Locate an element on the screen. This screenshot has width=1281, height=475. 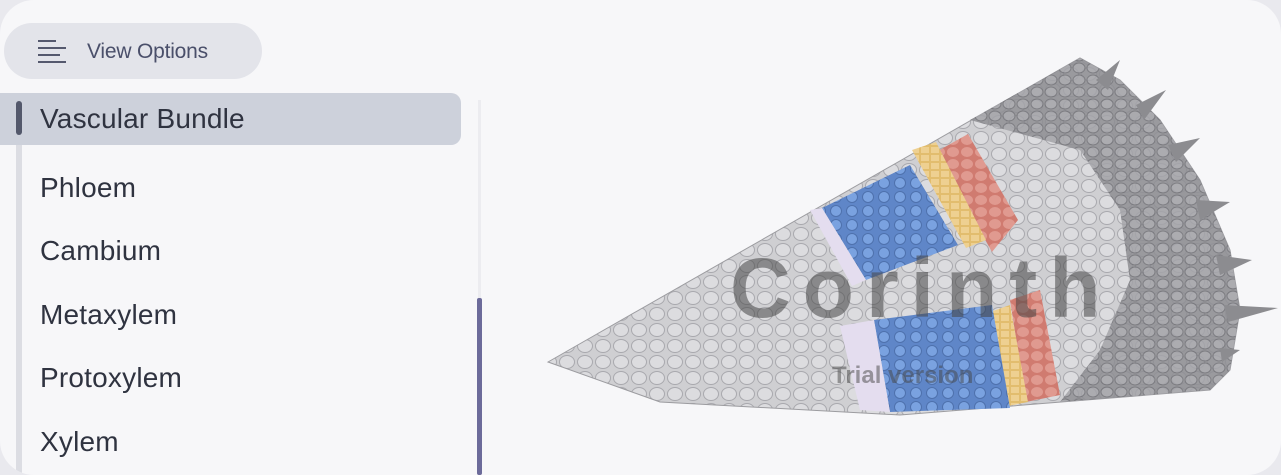
layer-item-protoxylem: Protoxylem is located at coordinates (235, 379).